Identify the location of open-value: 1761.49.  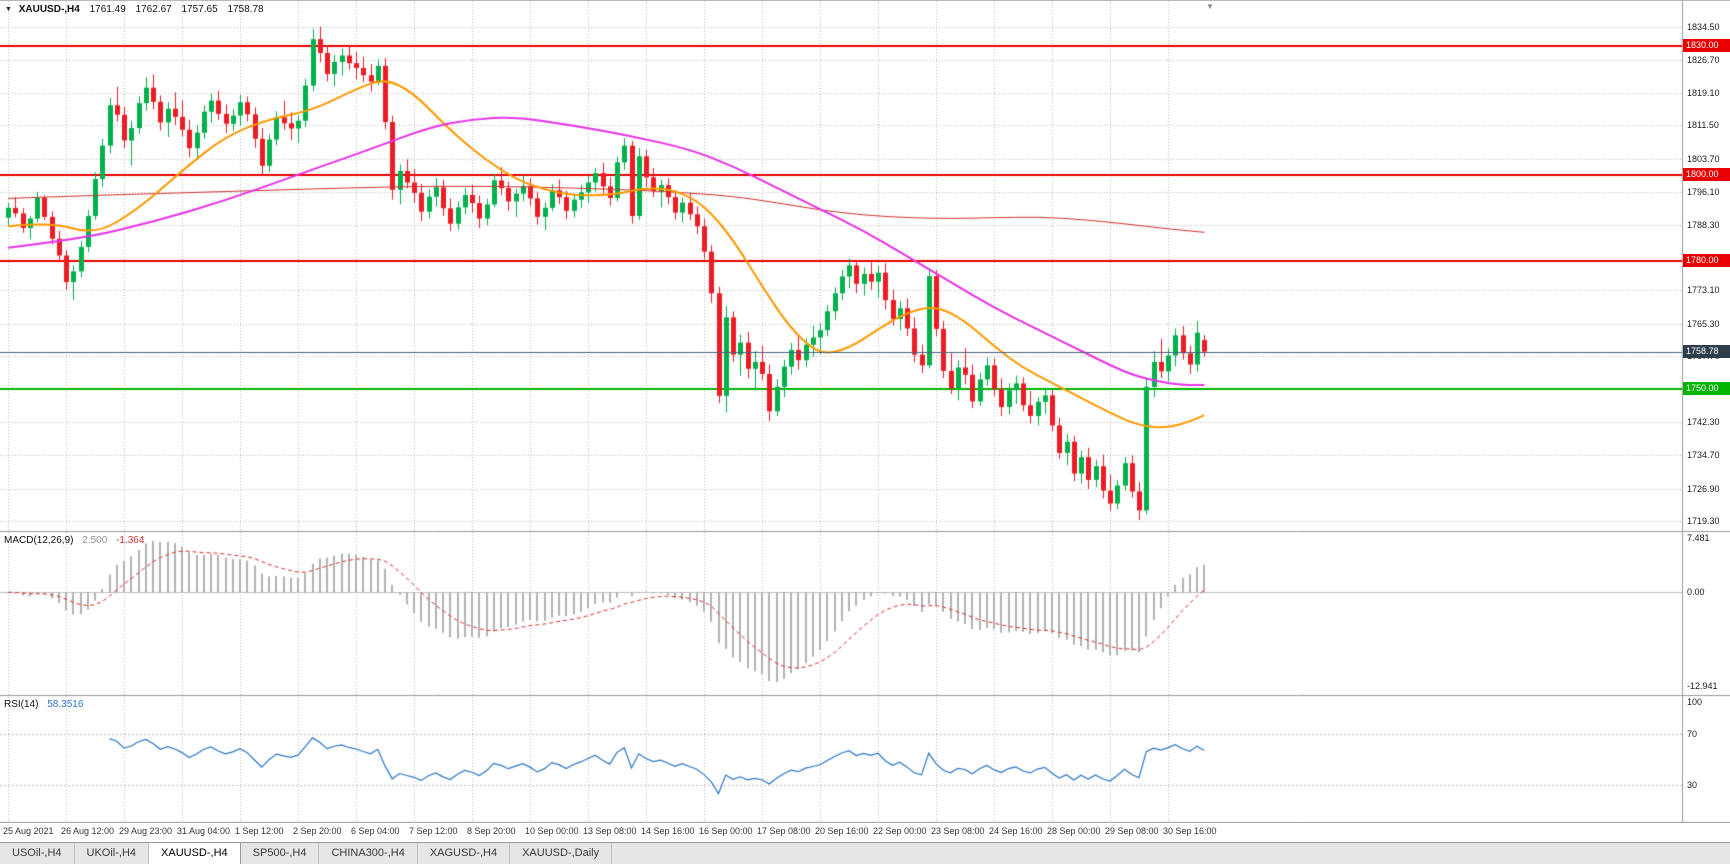
(107, 9).